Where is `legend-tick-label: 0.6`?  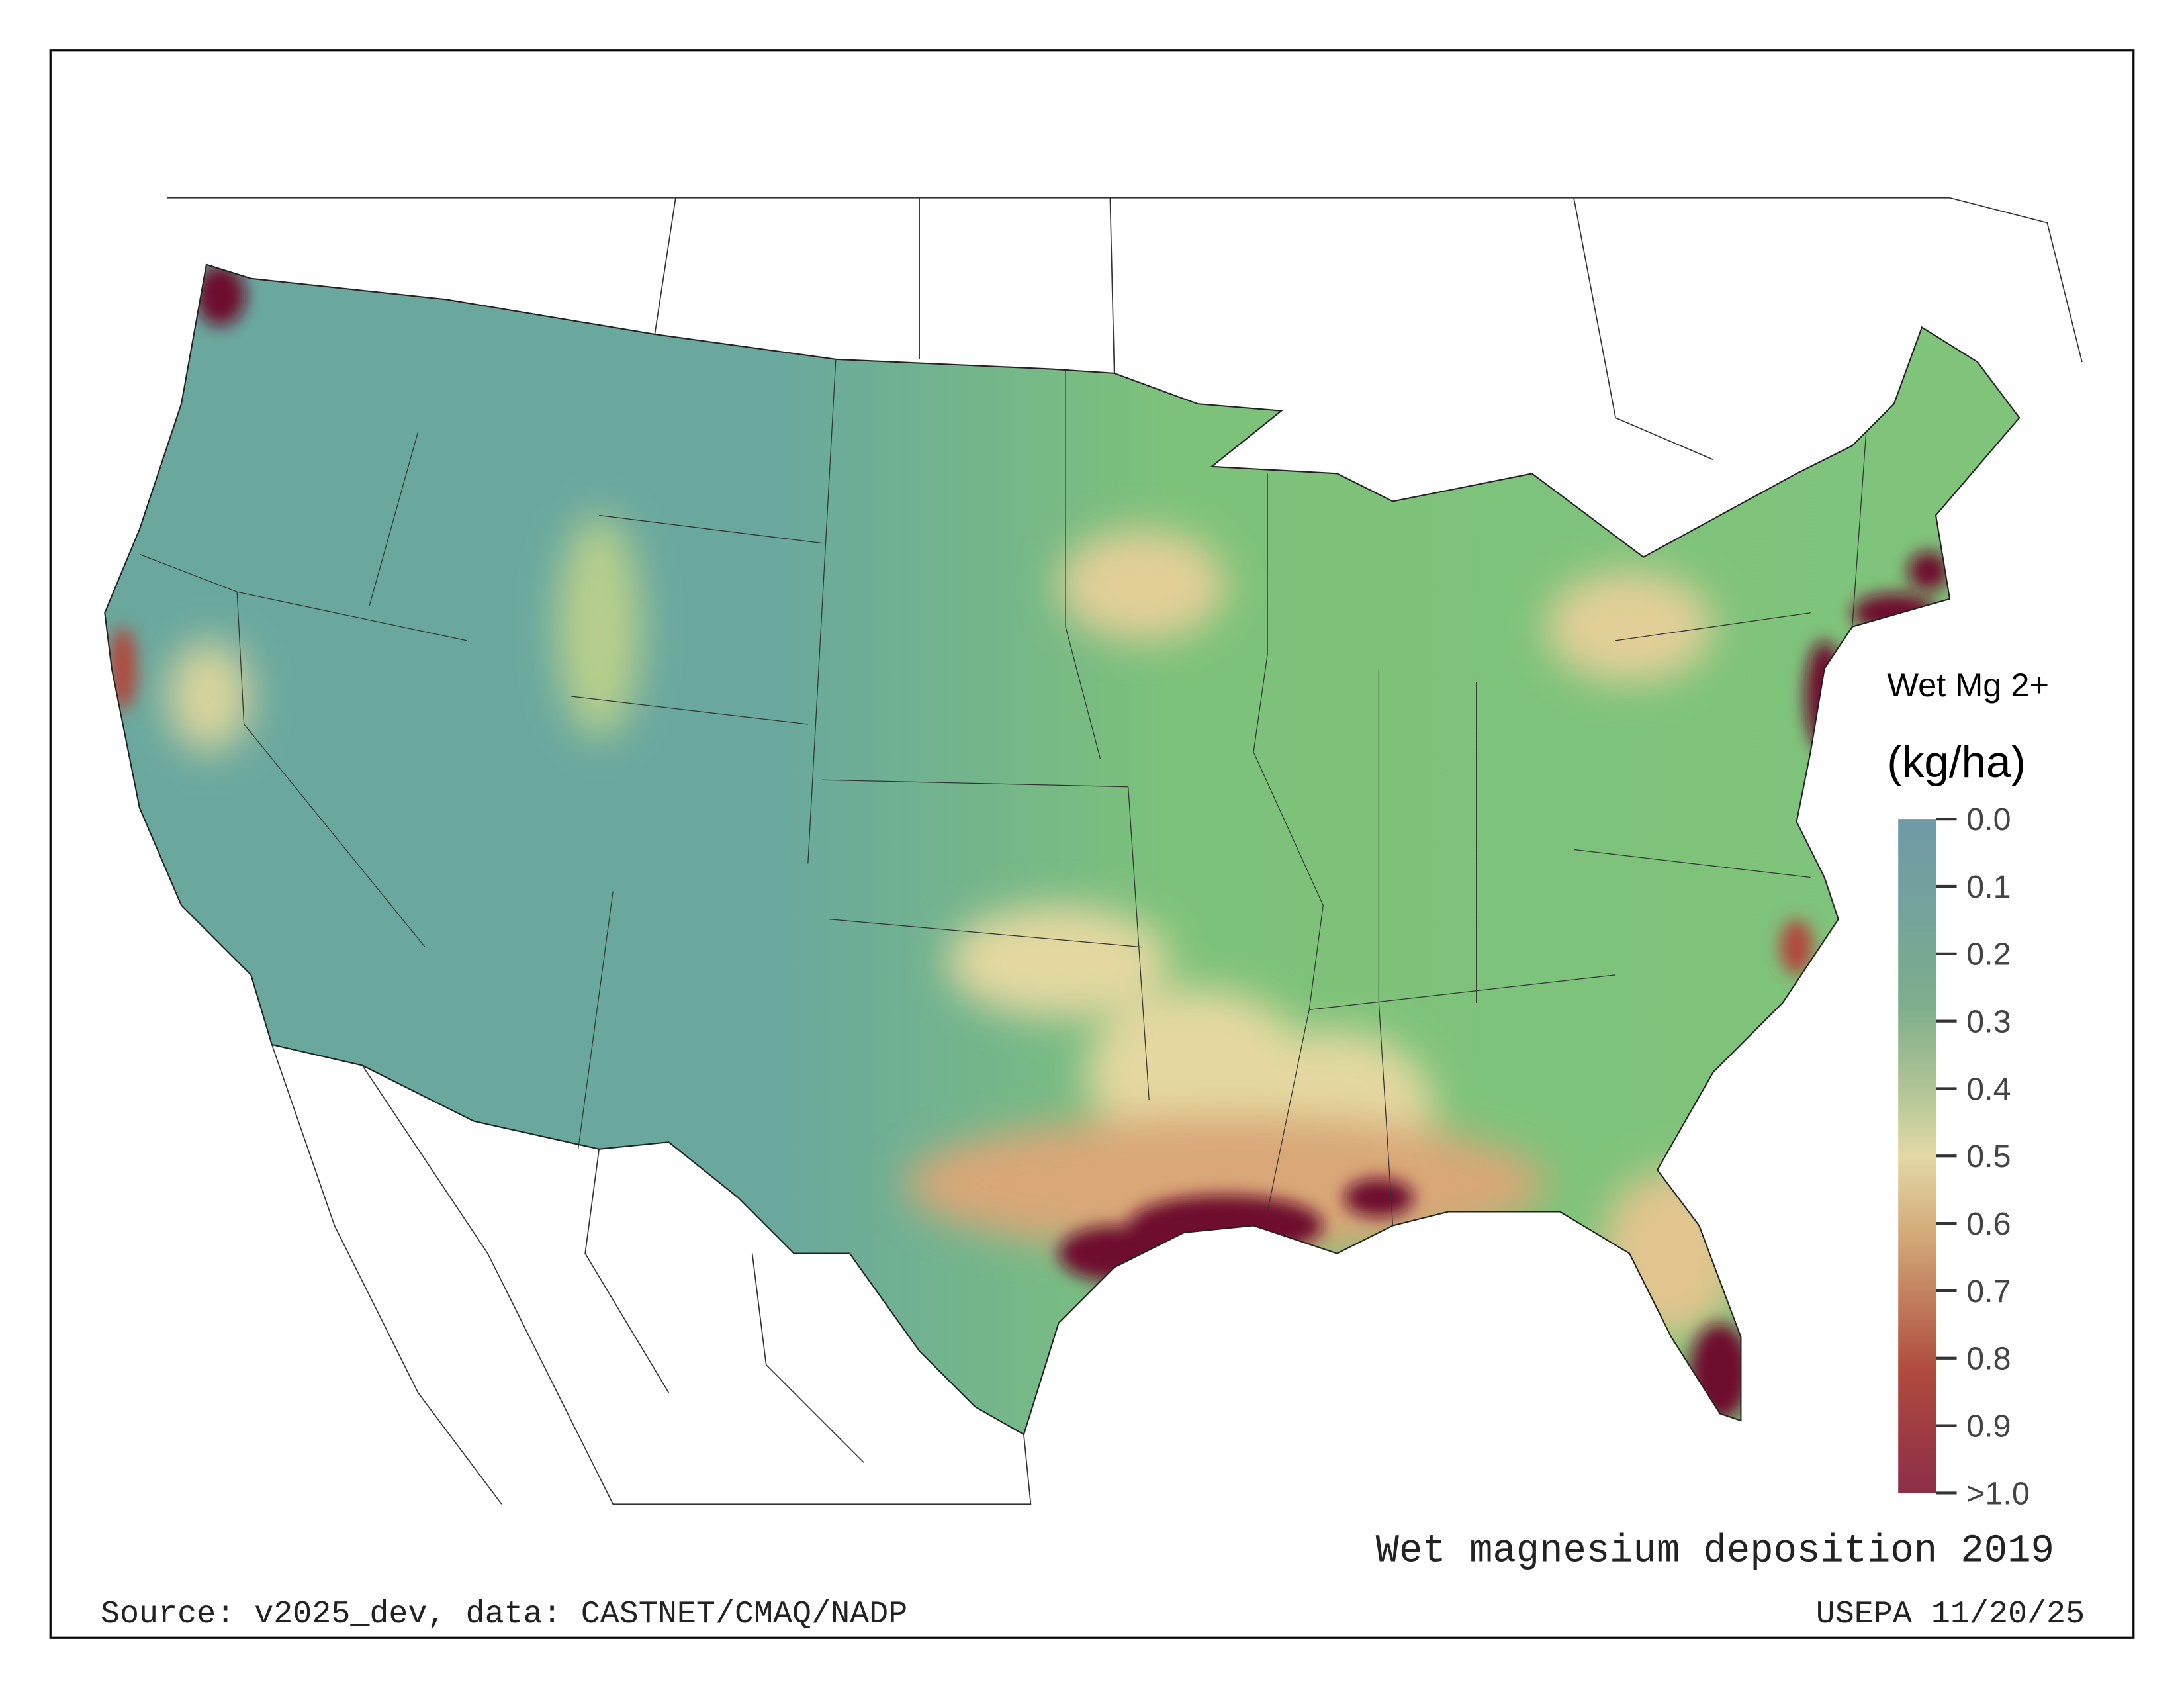 legend-tick-label: 0.6 is located at coordinates (1988, 1224).